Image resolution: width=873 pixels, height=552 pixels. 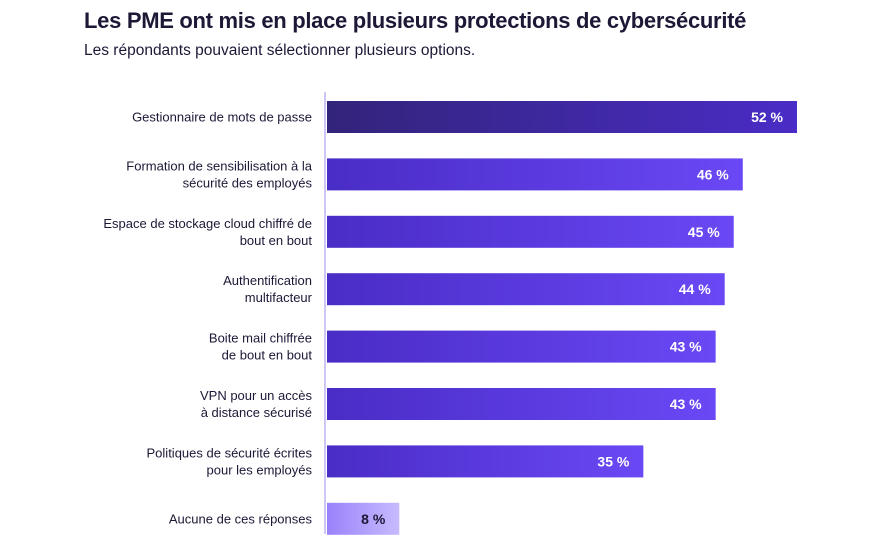 What do you see at coordinates (207, 223) in the screenshot?
I see `category-label: Espace de stockage cloud chiffré de` at bounding box center [207, 223].